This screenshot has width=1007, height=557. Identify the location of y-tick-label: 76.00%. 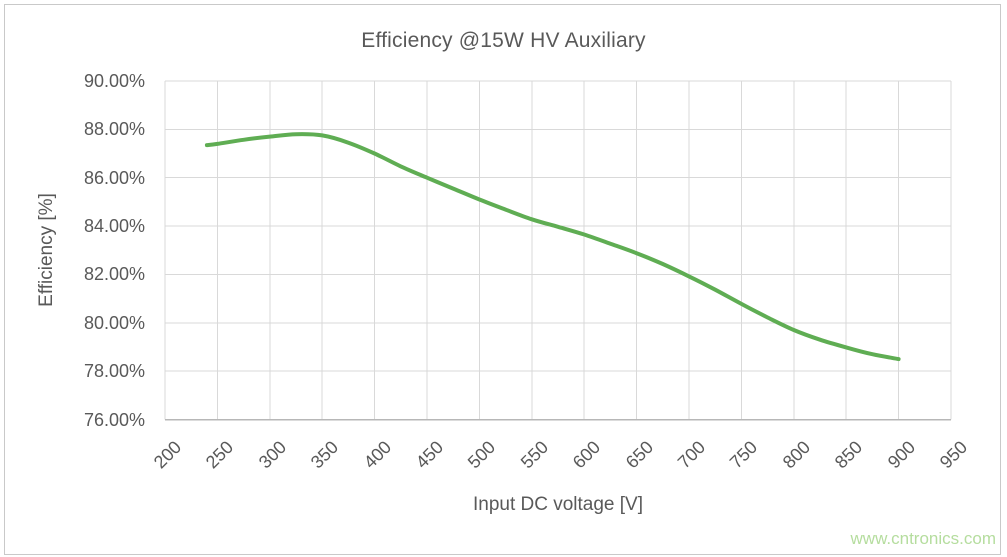
(114, 419).